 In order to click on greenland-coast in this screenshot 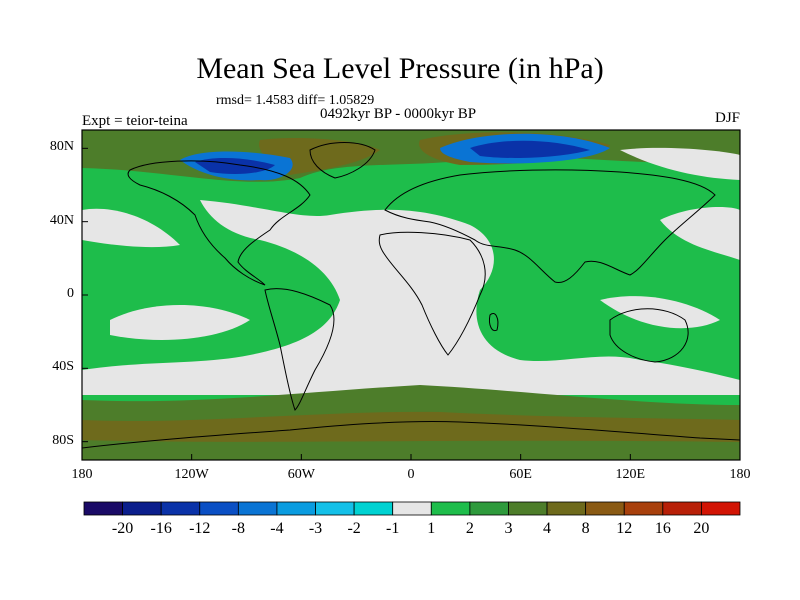, I will do `click(342, 160)`.